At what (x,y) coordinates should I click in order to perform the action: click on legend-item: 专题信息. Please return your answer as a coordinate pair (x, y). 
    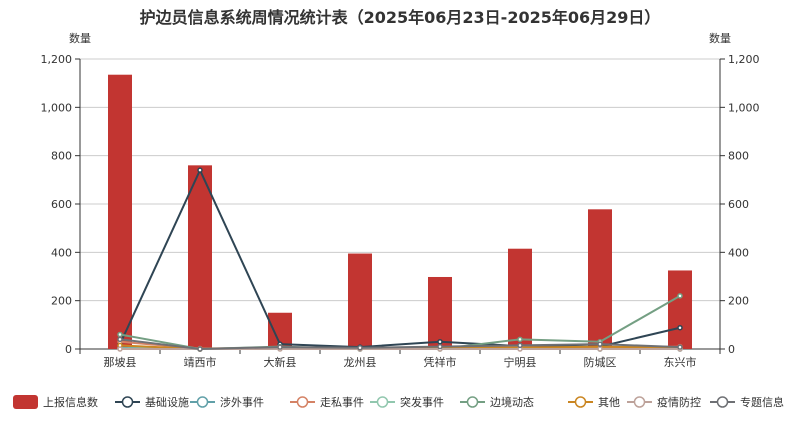
    Looking at the image, I should click on (747, 402).